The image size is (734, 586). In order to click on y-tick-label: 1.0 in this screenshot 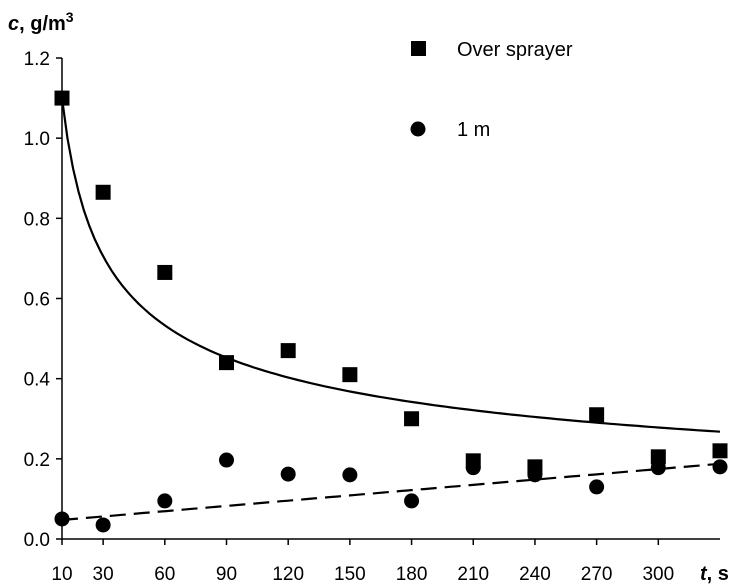, I will do `click(37, 139)`.